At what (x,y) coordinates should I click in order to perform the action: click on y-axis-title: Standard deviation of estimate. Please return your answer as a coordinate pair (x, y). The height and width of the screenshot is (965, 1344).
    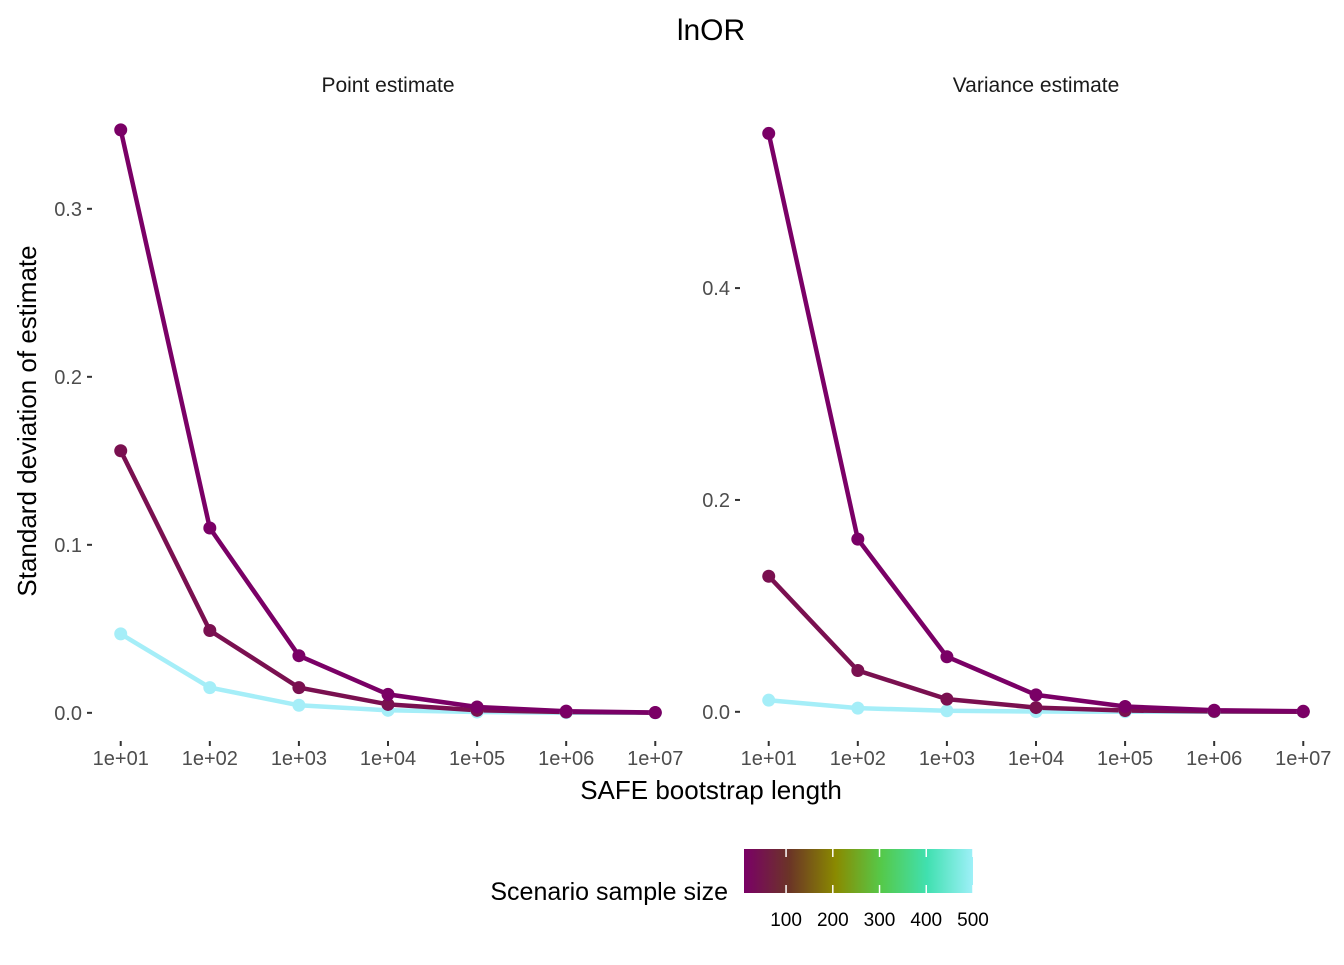
    Looking at the image, I should click on (27, 420).